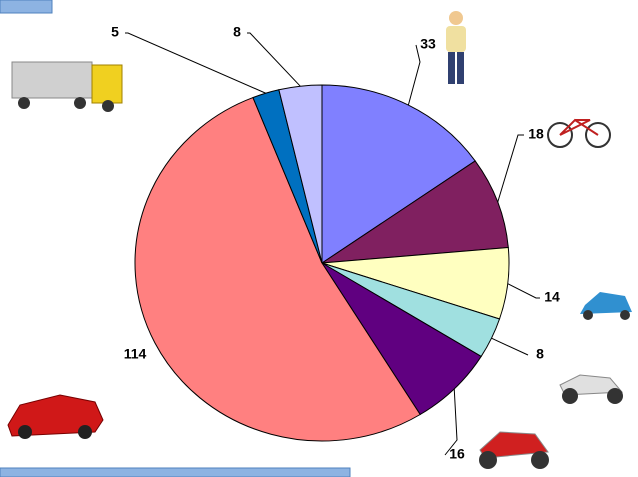  I want to click on sportbike-icon, so click(514, 450).